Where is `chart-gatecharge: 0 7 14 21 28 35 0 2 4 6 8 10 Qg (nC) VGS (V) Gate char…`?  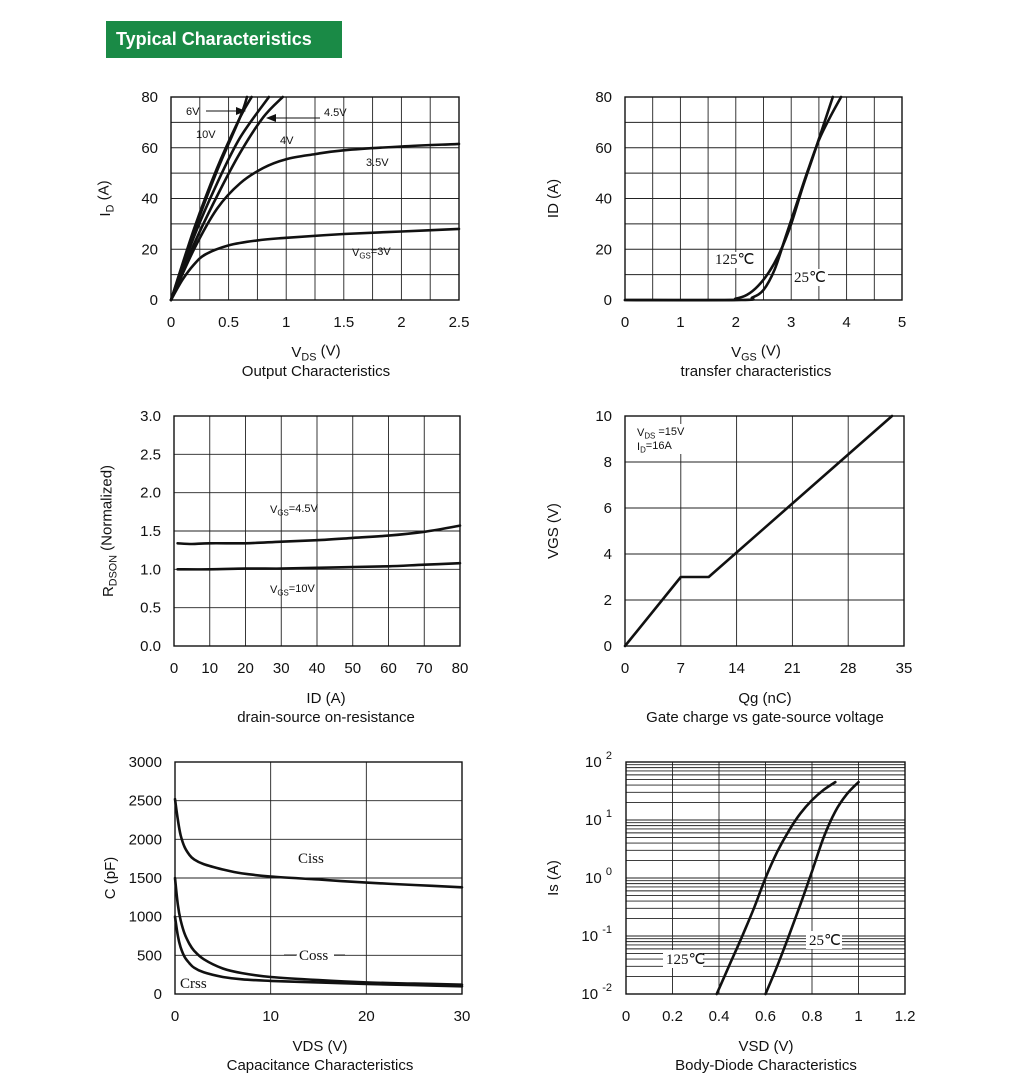 chart-gatecharge: 0 7 14 21 28 35 0 2 4 6 8 10 Qg (nC) VGS (V) Gate char… is located at coordinates (728, 567).